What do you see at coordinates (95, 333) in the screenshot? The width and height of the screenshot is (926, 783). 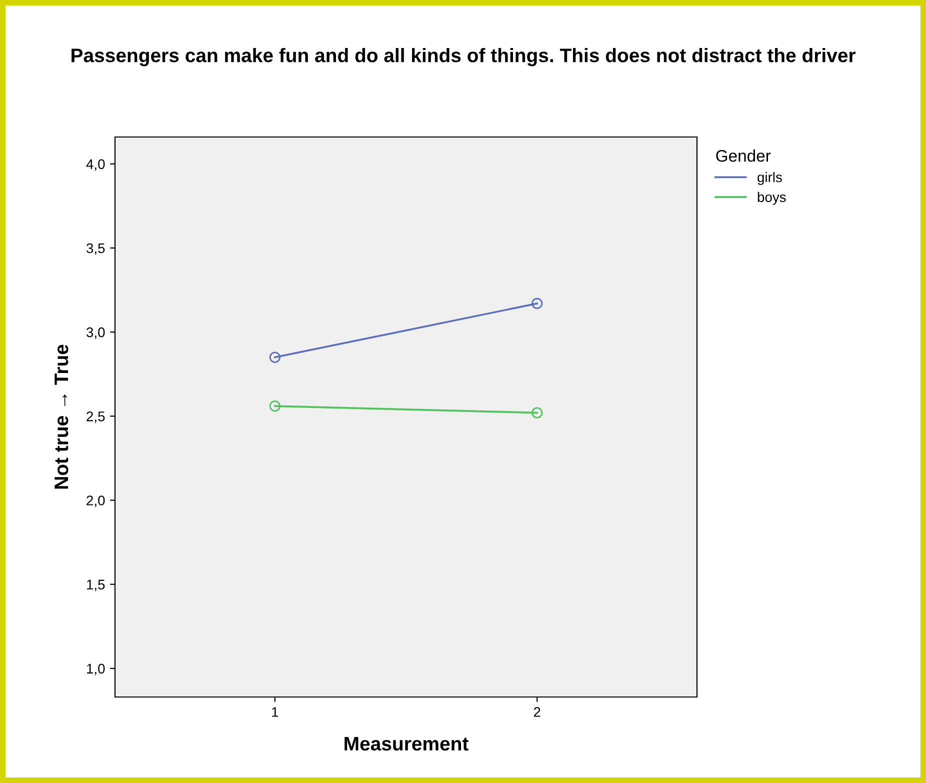 I see `y-tick-label: 3,0` at bounding box center [95, 333].